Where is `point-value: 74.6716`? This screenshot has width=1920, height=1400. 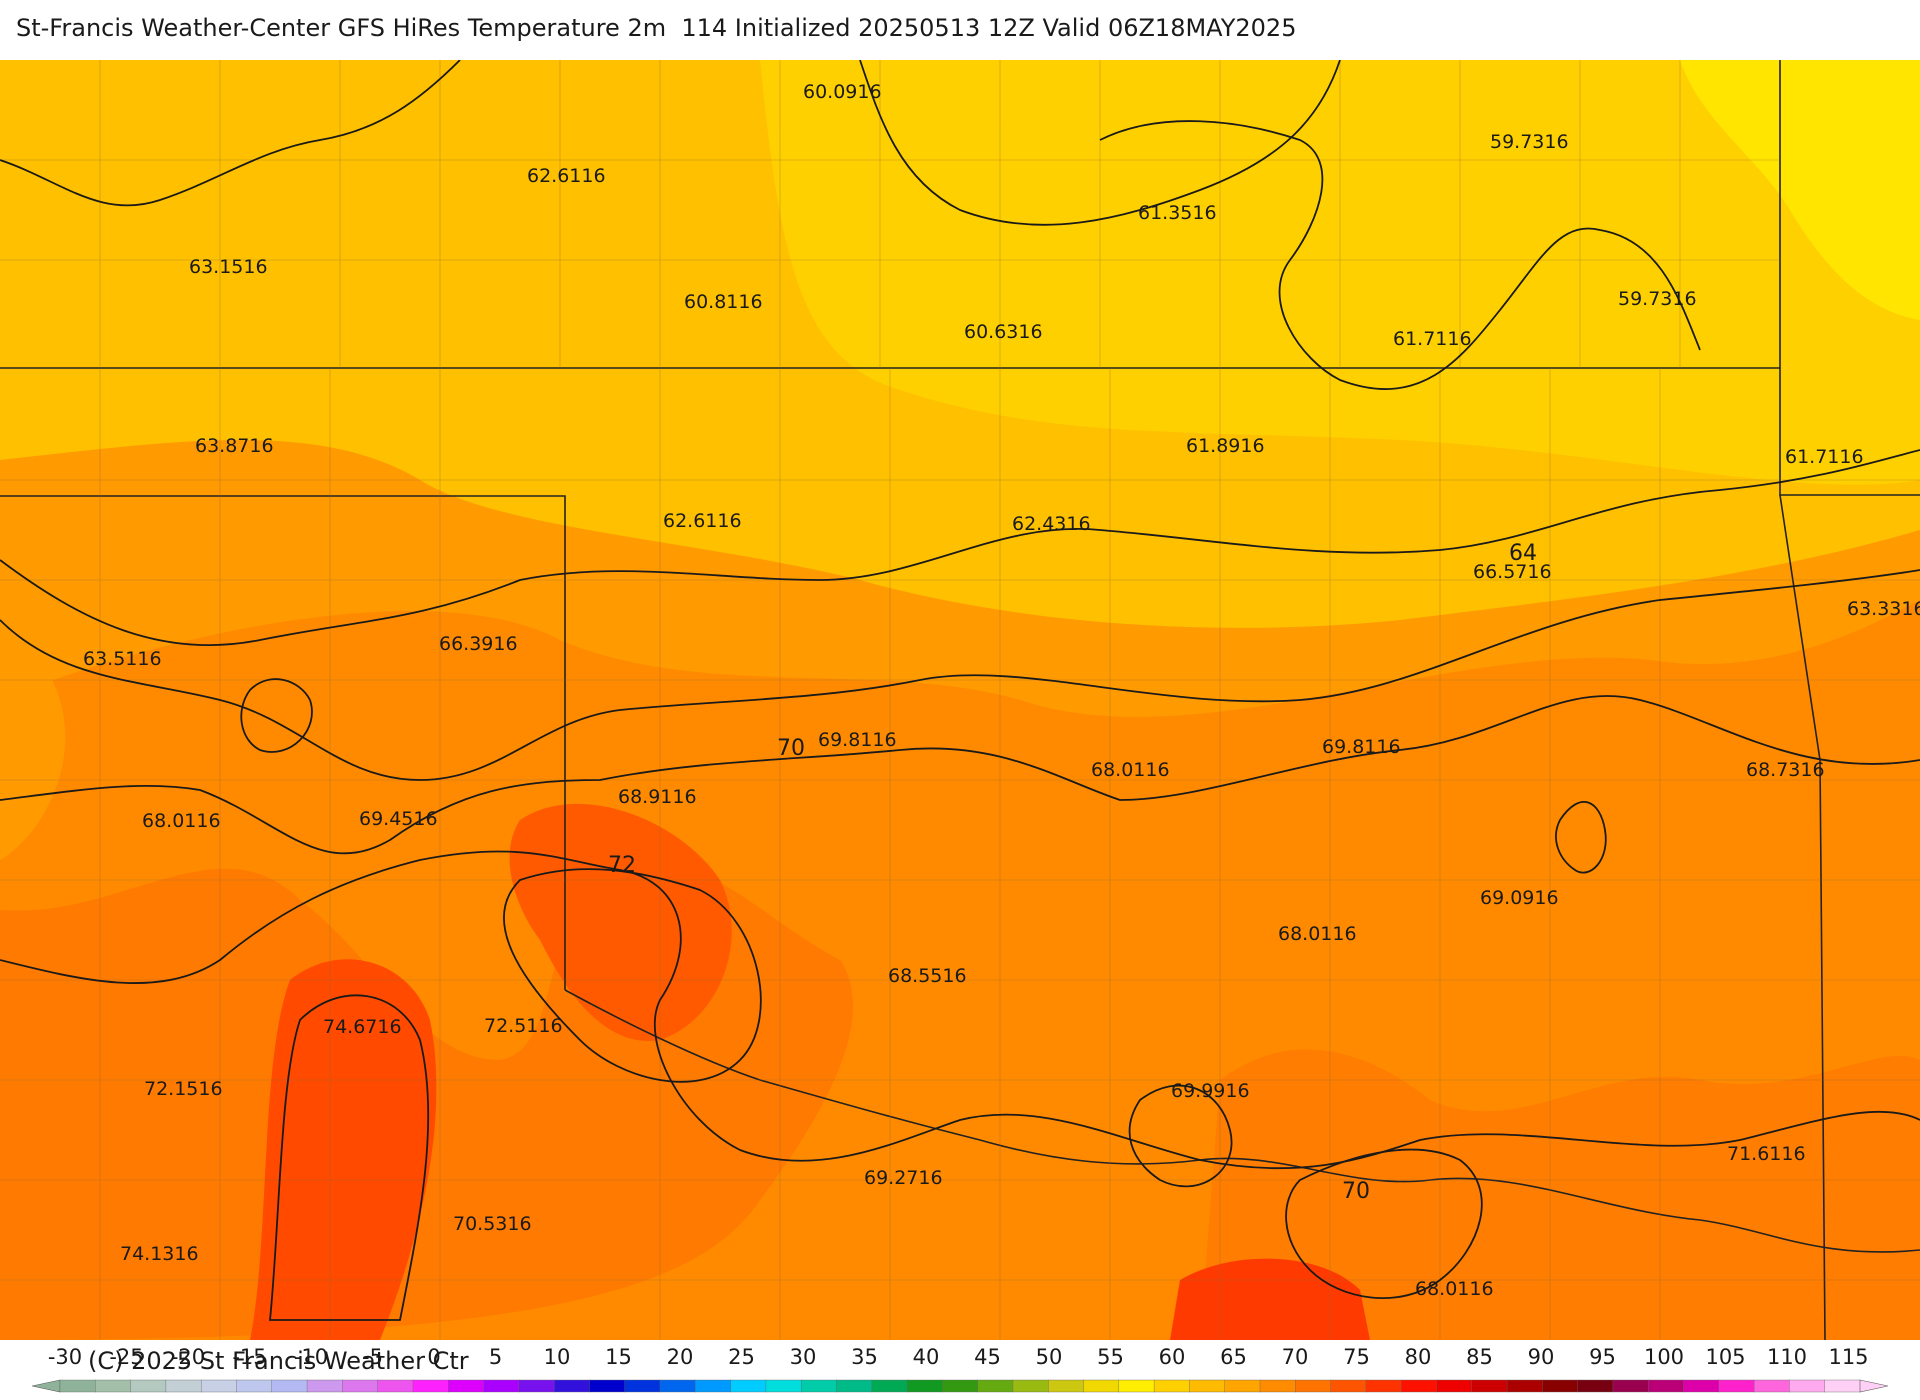
point-value: 74.6716 is located at coordinates (362, 1027).